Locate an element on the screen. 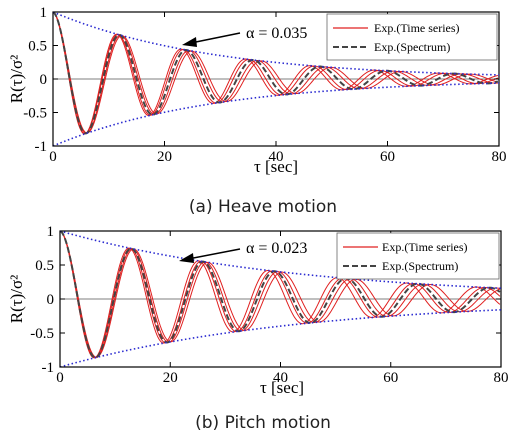 The height and width of the screenshot is (439, 527). alpha-annotation: α = 0.035 is located at coordinates (276, 33).